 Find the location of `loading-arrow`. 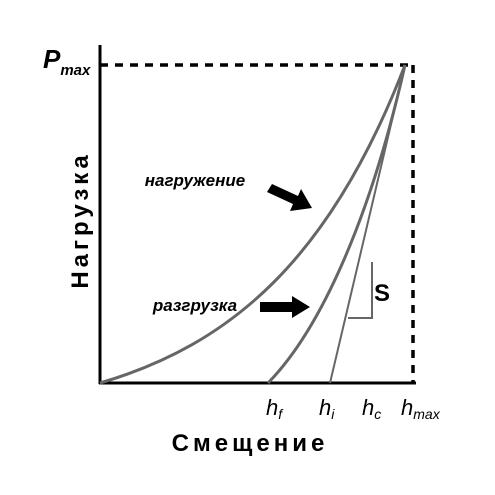

loading-arrow is located at coordinates (289, 197).